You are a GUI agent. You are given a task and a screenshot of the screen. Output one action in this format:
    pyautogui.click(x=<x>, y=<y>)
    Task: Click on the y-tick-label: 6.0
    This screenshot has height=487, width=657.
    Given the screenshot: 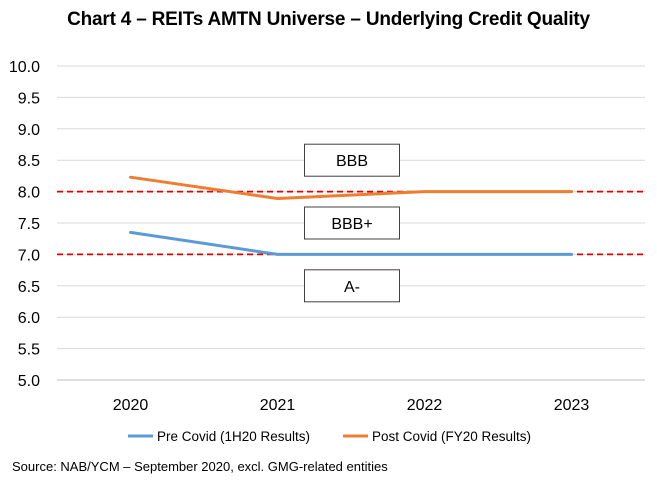 What is the action you would take?
    pyautogui.click(x=29, y=318)
    